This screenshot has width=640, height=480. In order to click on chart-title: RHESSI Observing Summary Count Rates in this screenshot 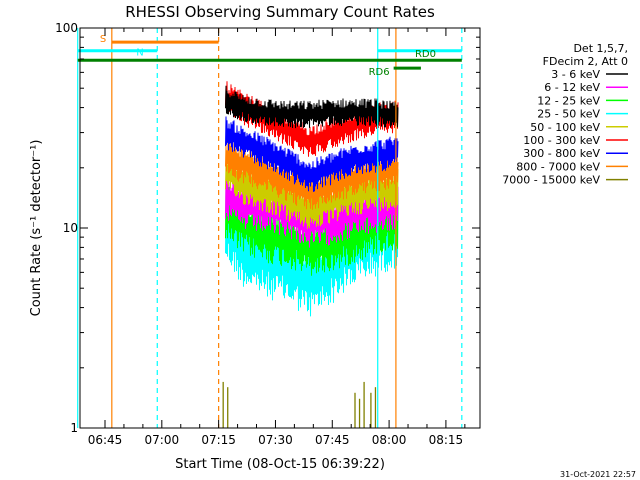, I will do `click(280, 12)`.